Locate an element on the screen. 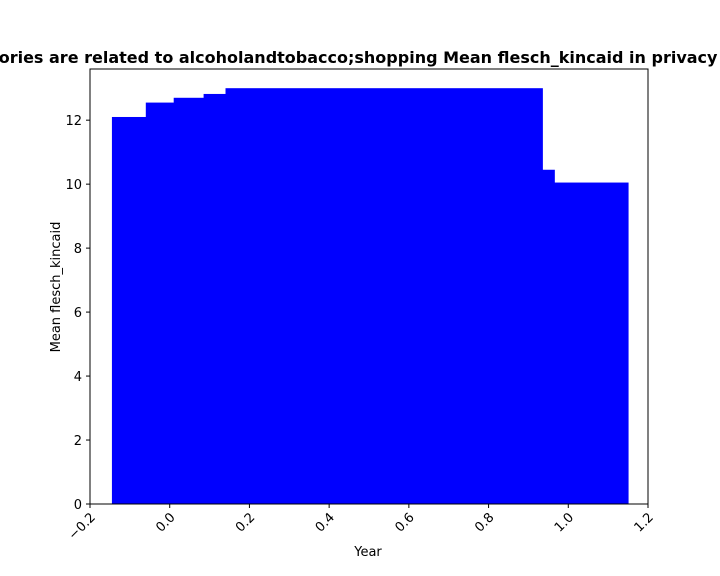  y-tick-label-3: 6 is located at coordinates (78, 313).